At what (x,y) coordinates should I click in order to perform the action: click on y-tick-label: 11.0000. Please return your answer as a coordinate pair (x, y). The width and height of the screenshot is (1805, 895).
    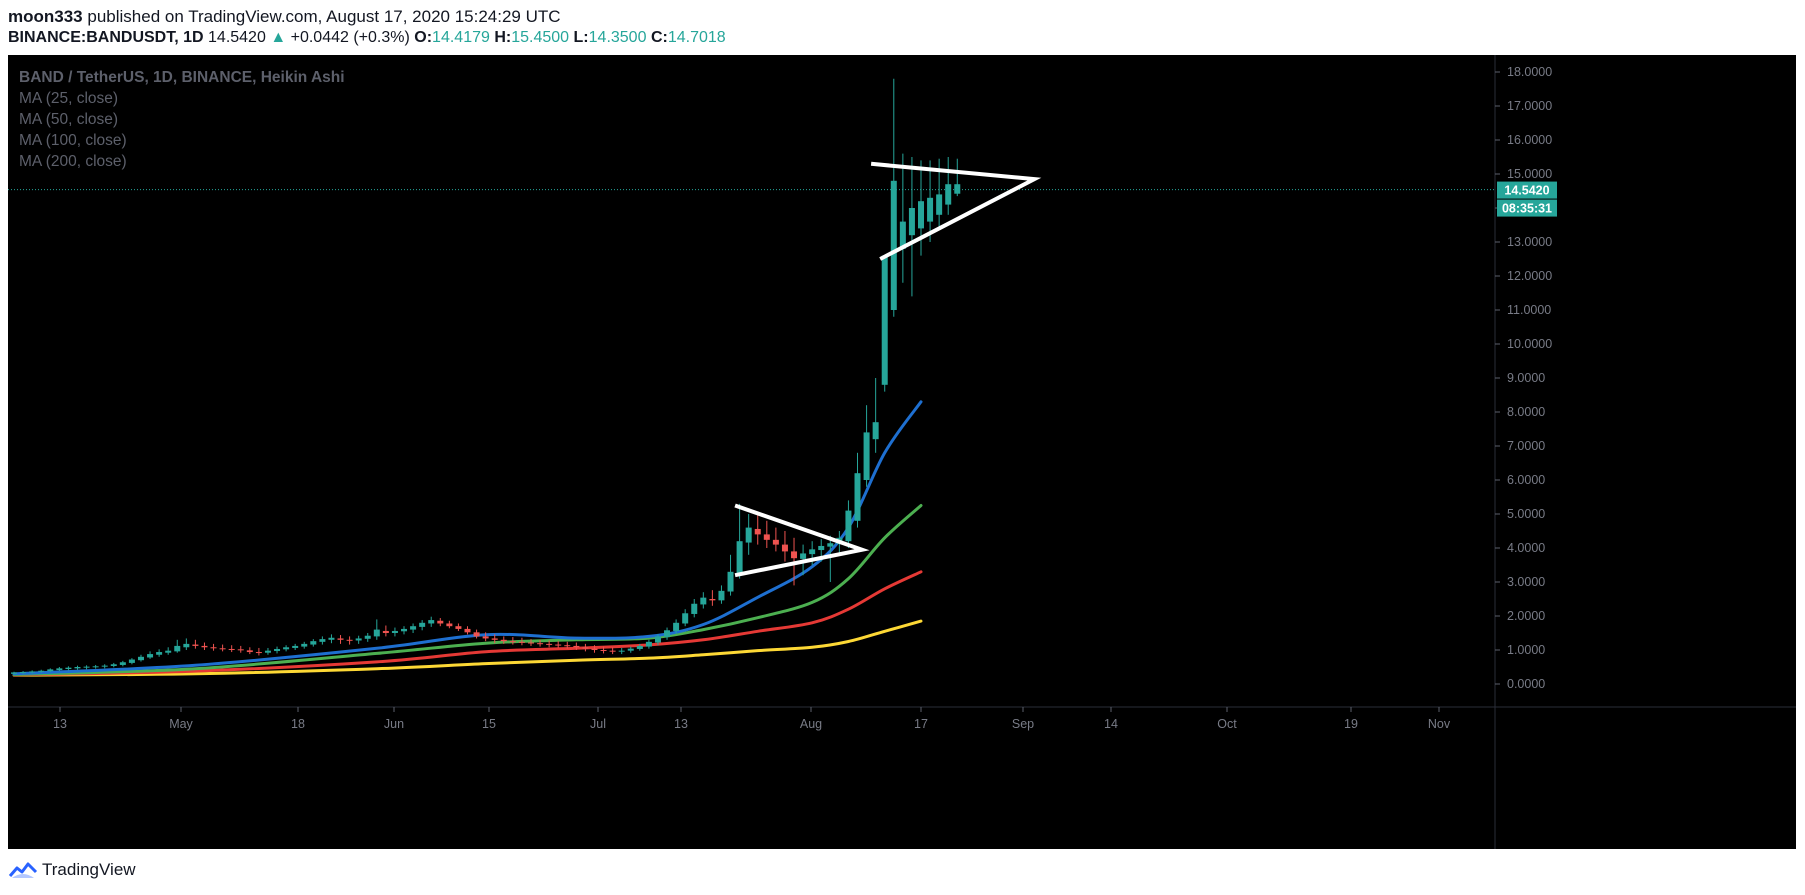
    Looking at the image, I should click on (1529, 310).